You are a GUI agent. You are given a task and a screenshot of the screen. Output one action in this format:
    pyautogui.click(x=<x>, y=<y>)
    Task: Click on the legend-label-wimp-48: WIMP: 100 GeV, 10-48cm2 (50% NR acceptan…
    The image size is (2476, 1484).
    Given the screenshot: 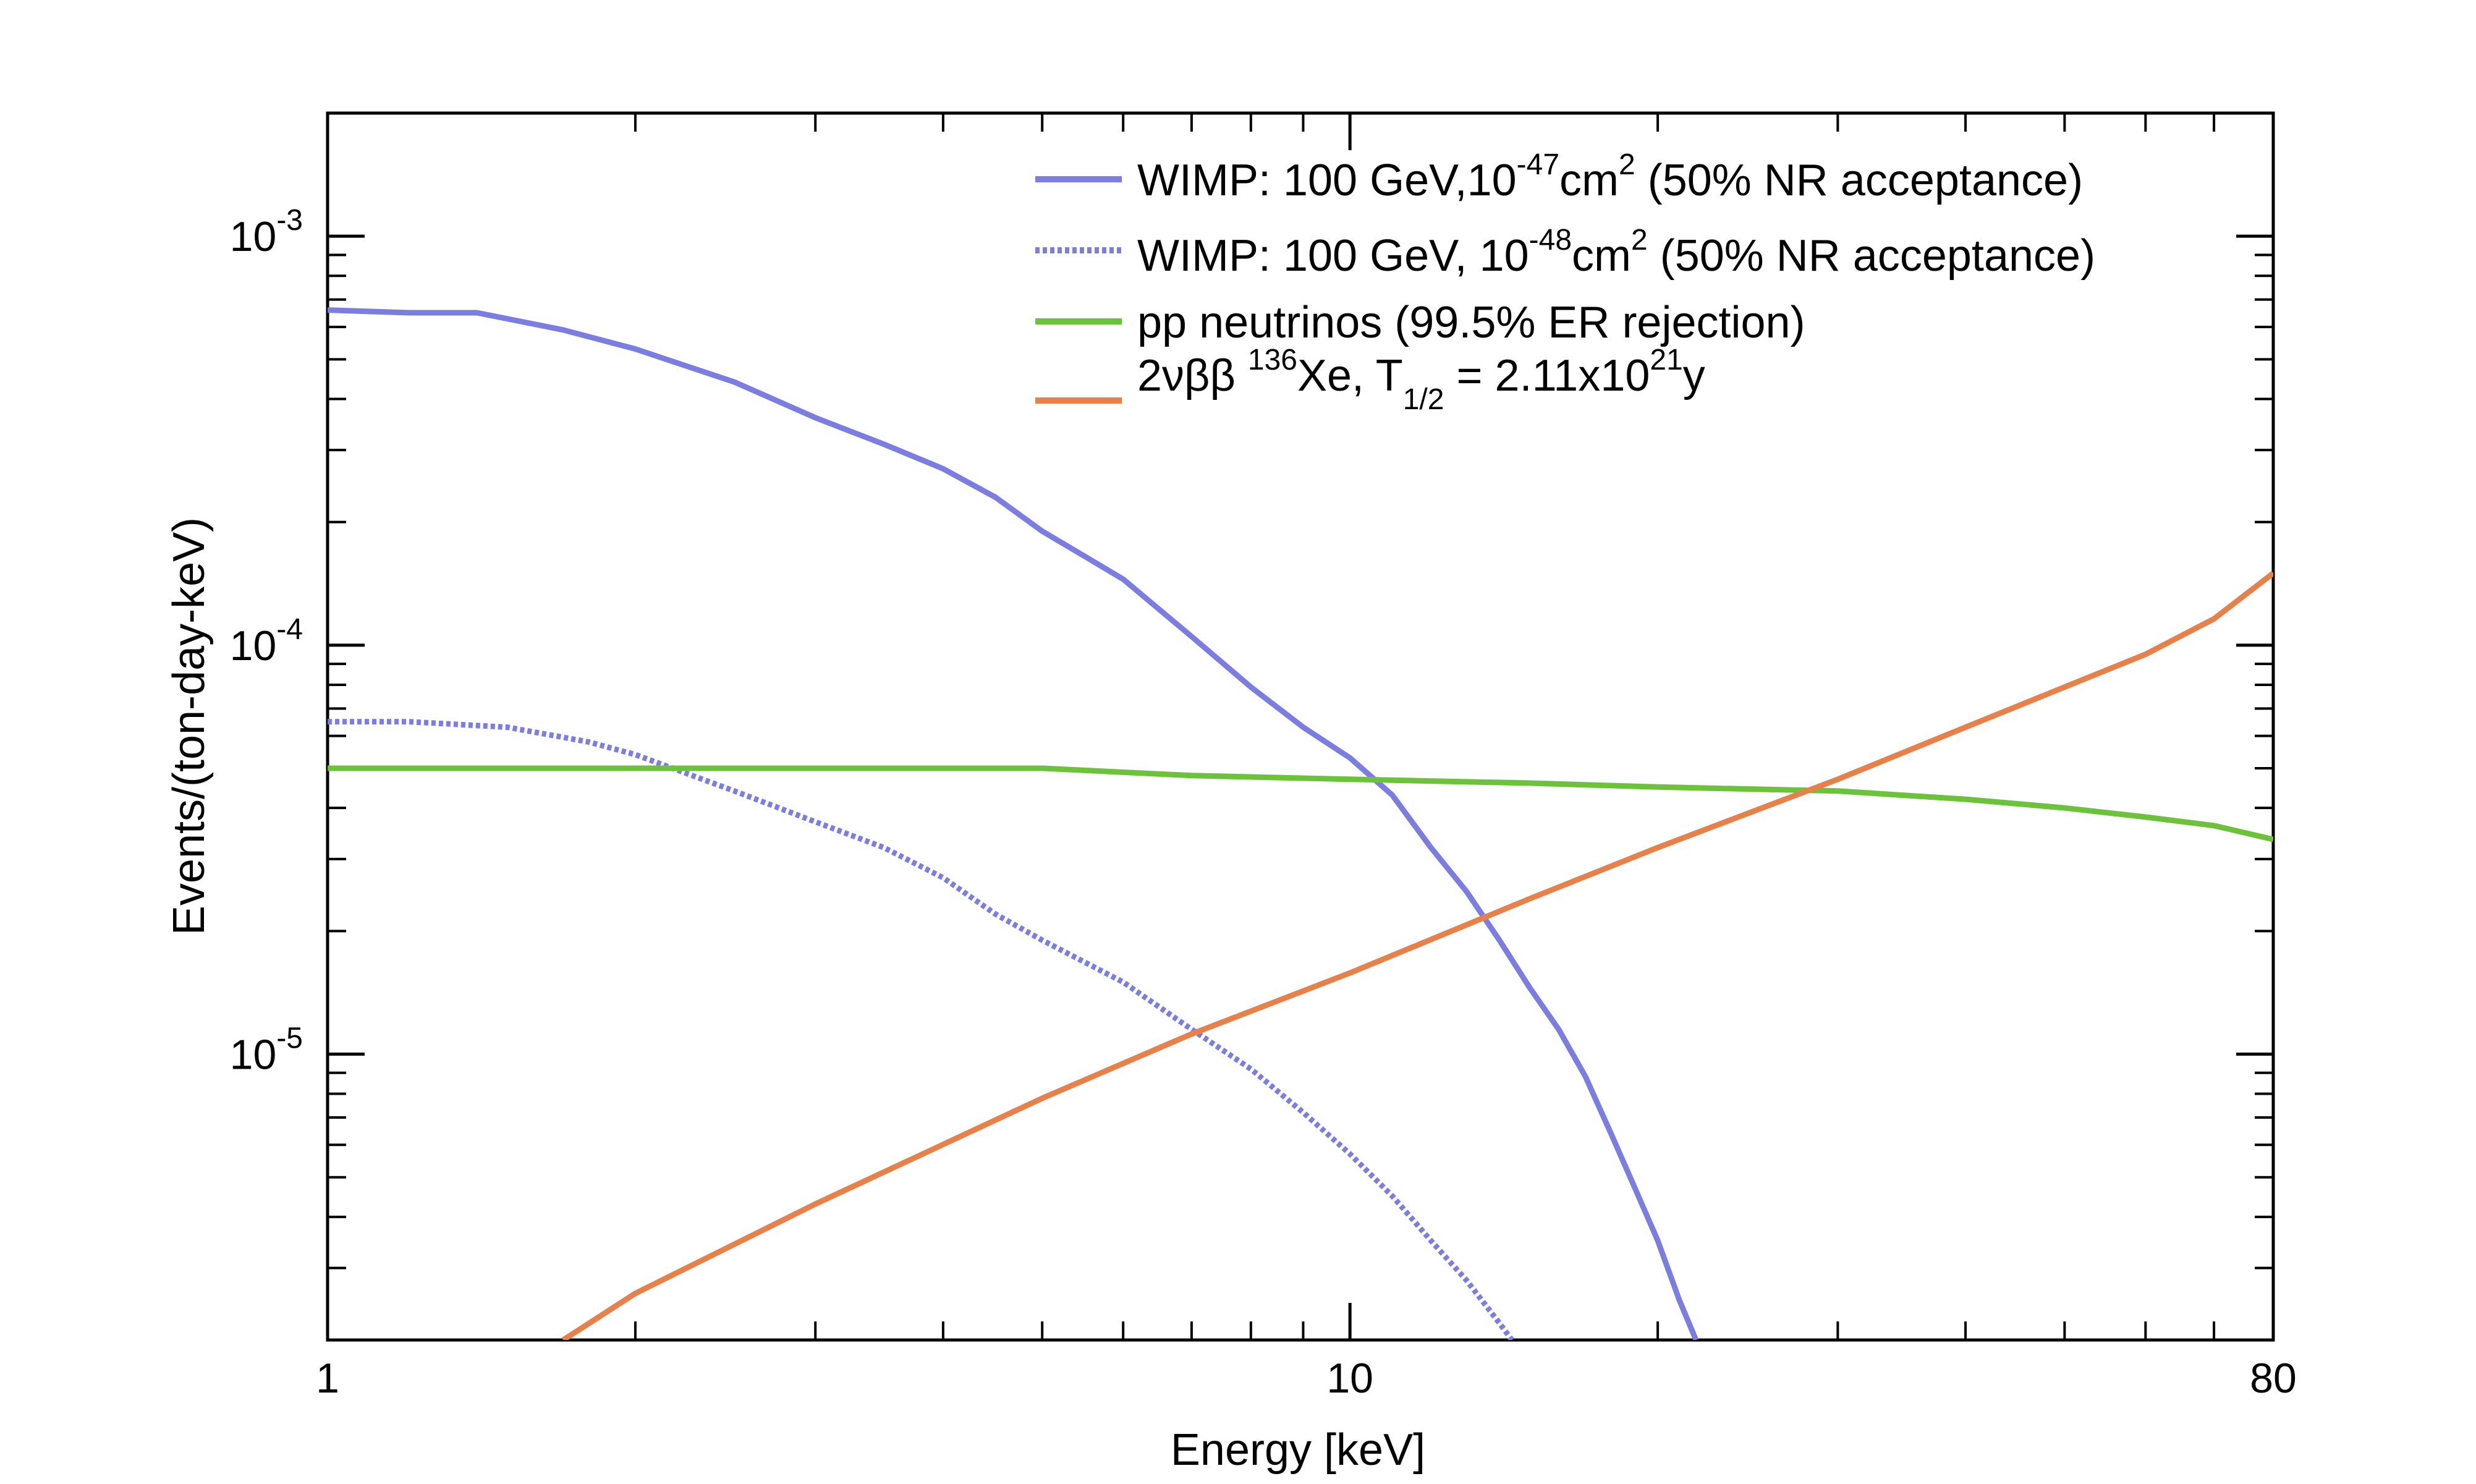 What is the action you would take?
    pyautogui.click(x=1616, y=252)
    